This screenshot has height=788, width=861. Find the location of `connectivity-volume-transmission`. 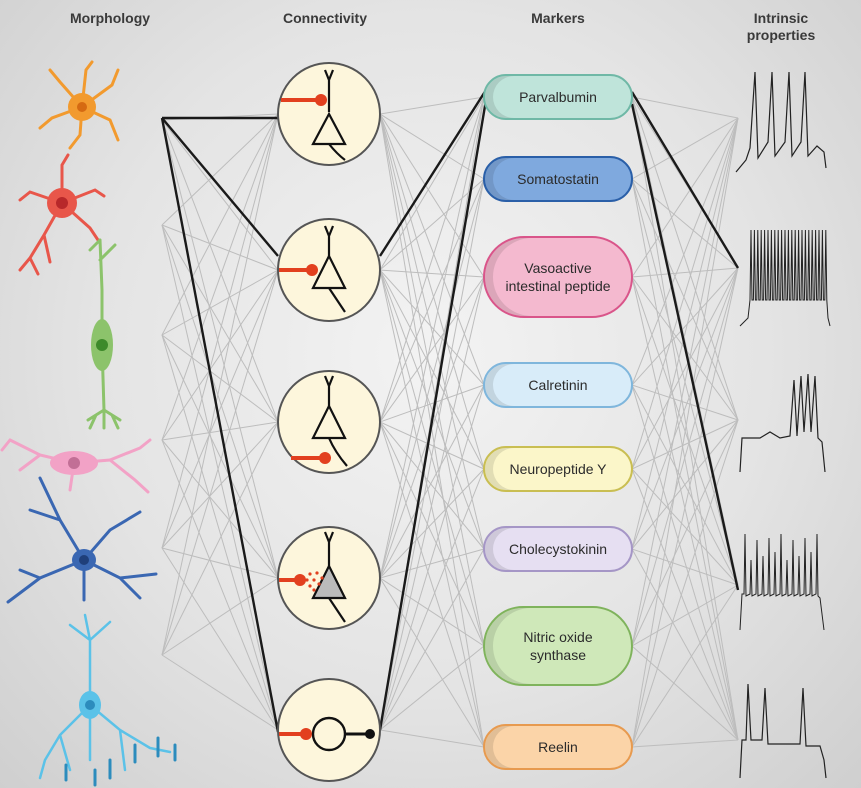

connectivity-volume-transmission is located at coordinates (329, 578).